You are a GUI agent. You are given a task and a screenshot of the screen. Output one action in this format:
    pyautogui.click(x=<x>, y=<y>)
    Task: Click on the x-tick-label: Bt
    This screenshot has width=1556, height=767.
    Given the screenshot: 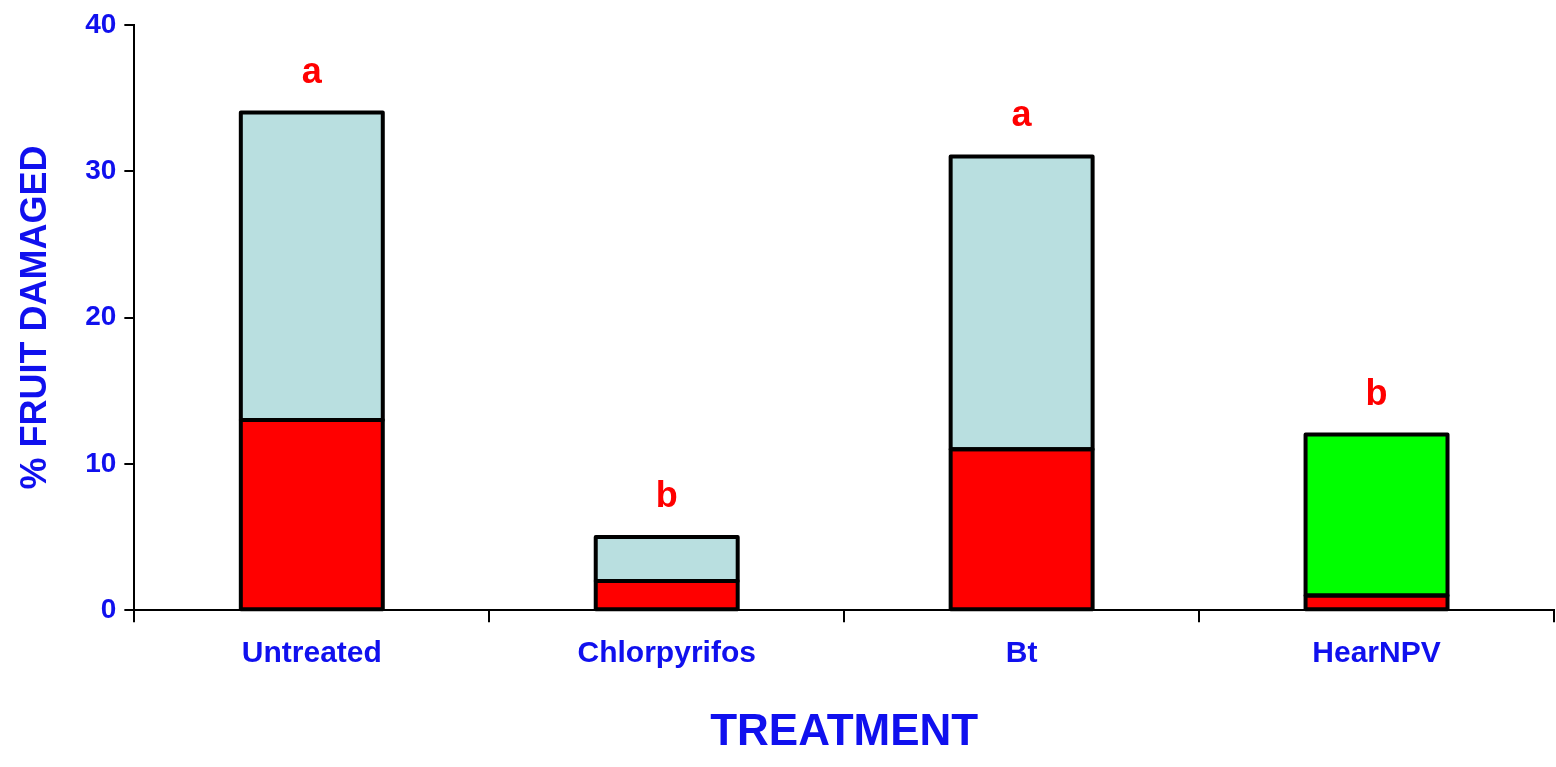 What is the action you would take?
    pyautogui.click(x=1021, y=652)
    